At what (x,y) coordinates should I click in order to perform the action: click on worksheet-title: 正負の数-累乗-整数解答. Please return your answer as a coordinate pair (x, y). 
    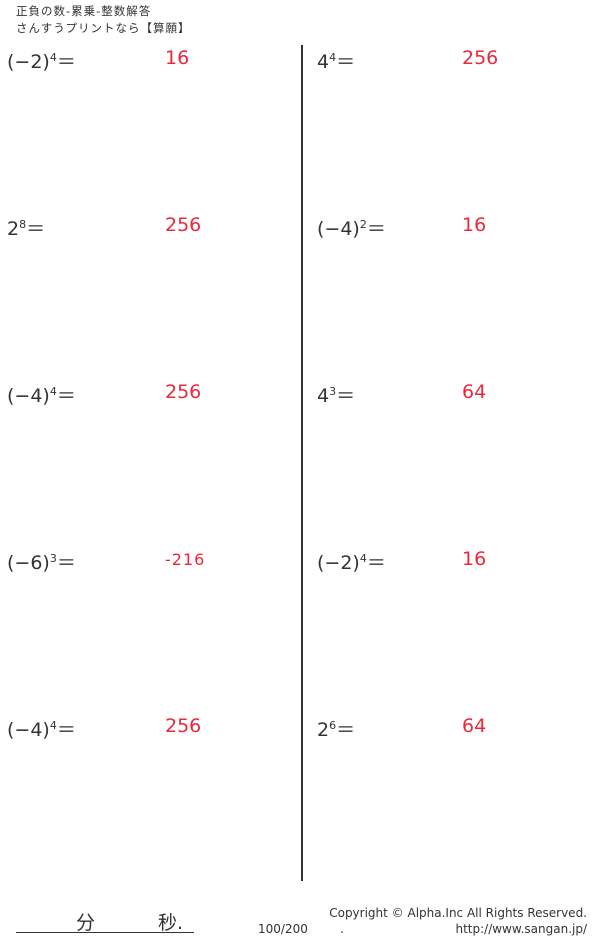
    Looking at the image, I should click on (84, 11).